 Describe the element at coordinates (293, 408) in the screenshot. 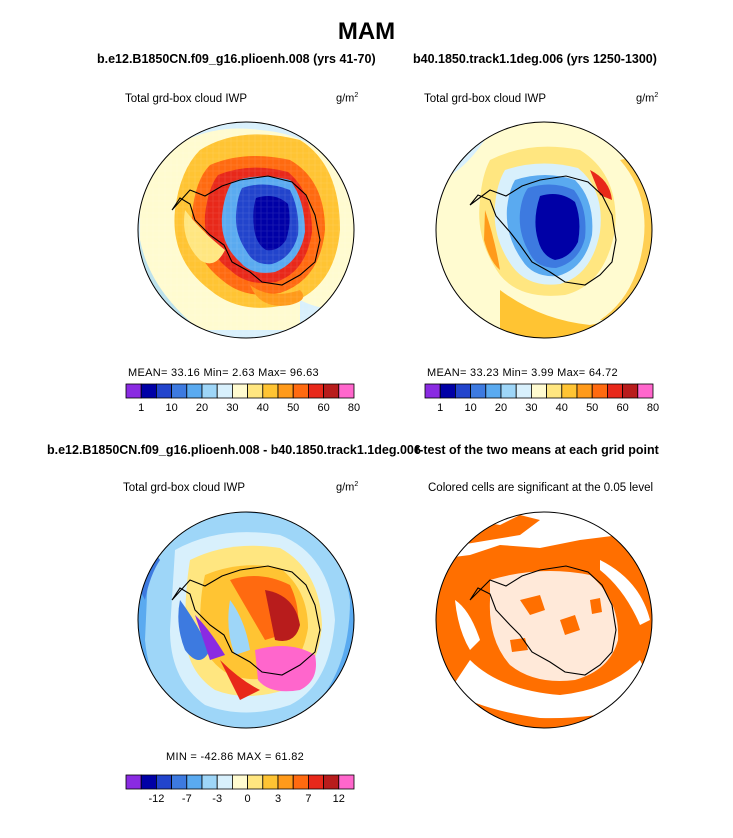

I see `panel-1-colorbar-tick-label: 50` at that location.